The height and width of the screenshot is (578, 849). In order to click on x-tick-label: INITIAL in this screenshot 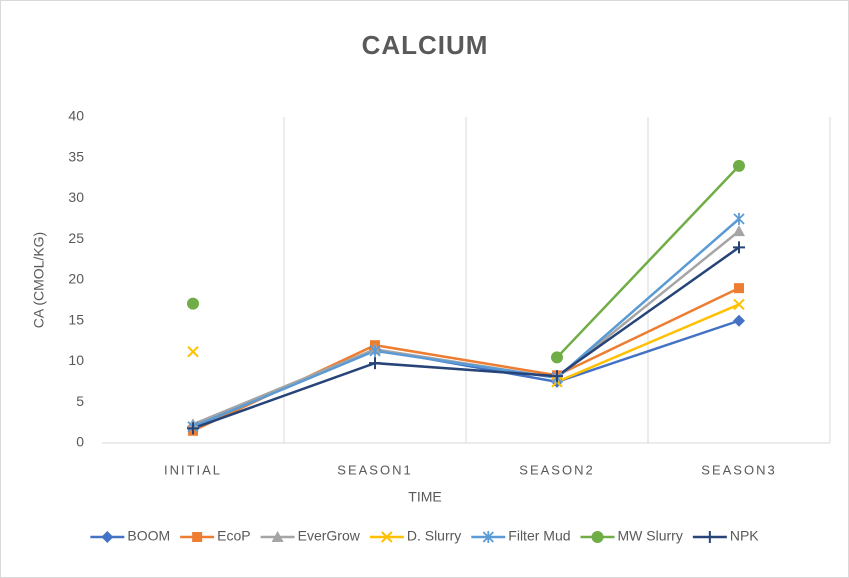, I will do `click(193, 469)`.